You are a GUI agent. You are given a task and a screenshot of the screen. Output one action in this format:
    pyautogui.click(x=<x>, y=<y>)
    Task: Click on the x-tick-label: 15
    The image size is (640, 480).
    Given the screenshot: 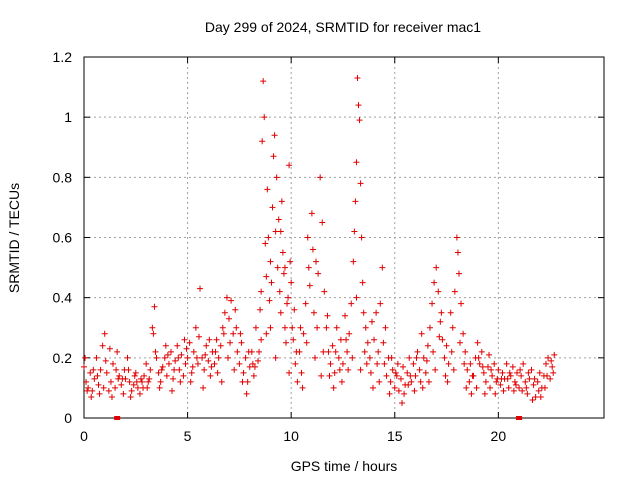 What is the action you would take?
    pyautogui.click(x=395, y=436)
    